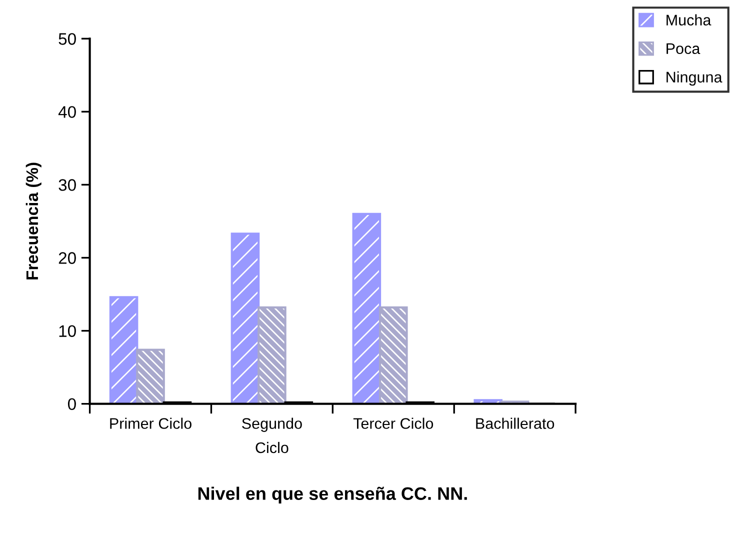  Describe the element at coordinates (151, 423) in the screenshot. I see `x-tick-label: Primer Ciclo` at that location.